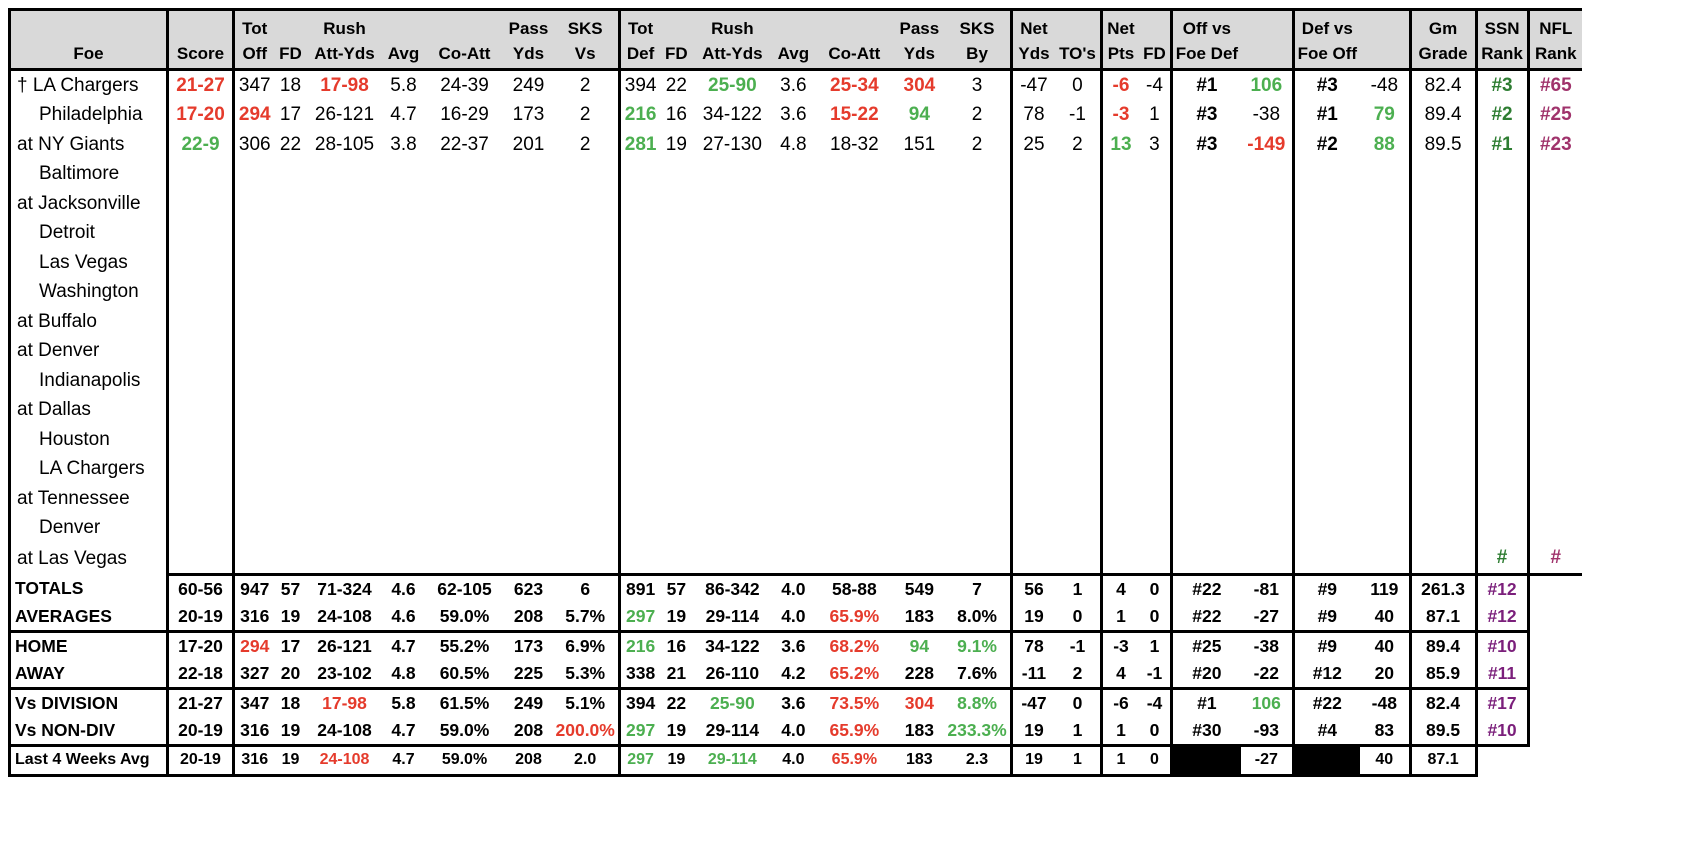 This screenshot has width=1694, height=854. I want to click on cell-rush-avg: 5.8, so click(403, 701).